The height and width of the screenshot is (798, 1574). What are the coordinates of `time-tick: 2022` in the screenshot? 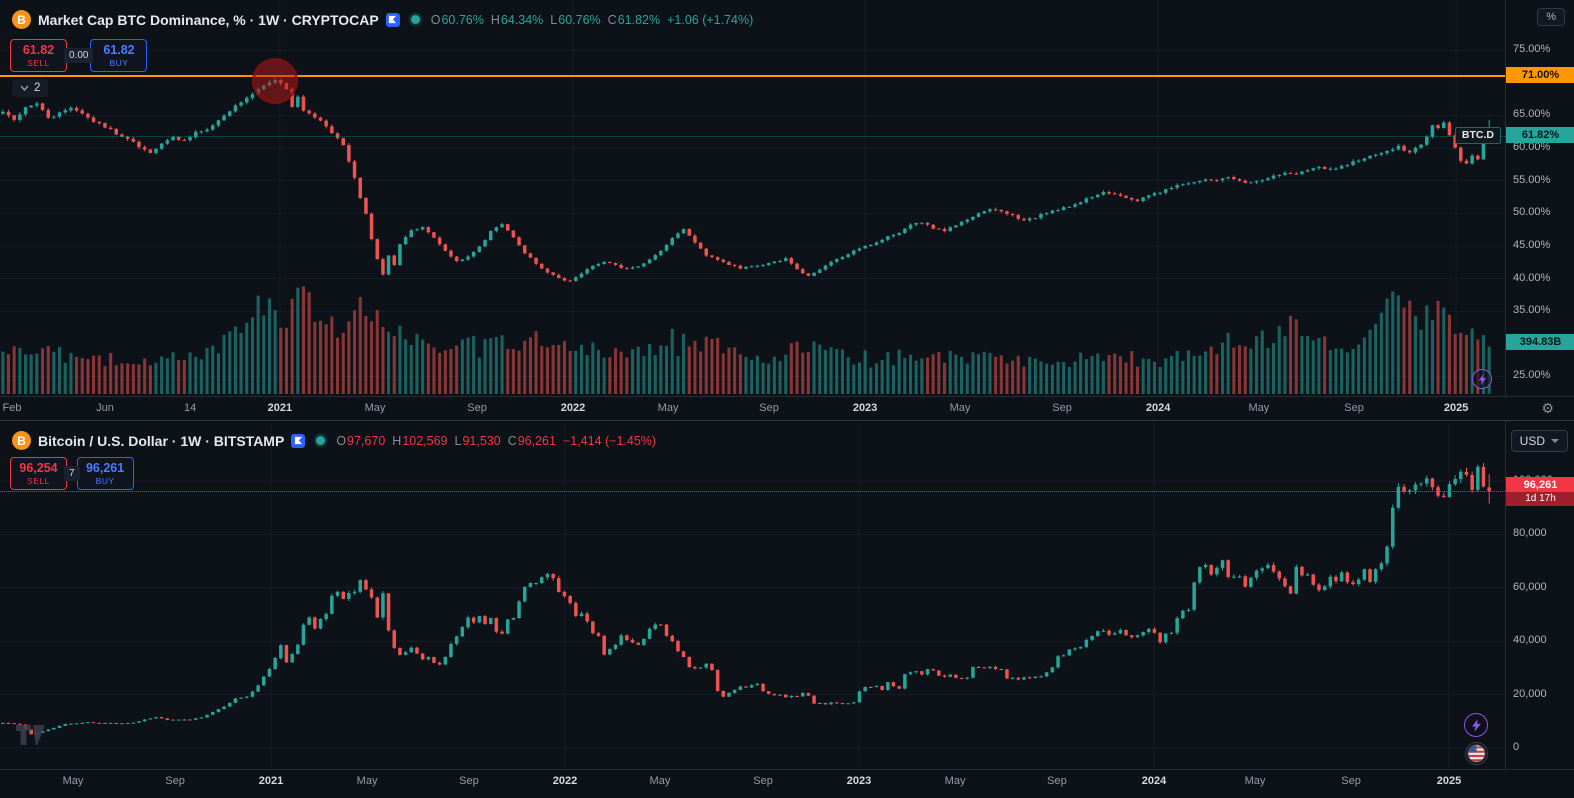 It's located at (573, 408).